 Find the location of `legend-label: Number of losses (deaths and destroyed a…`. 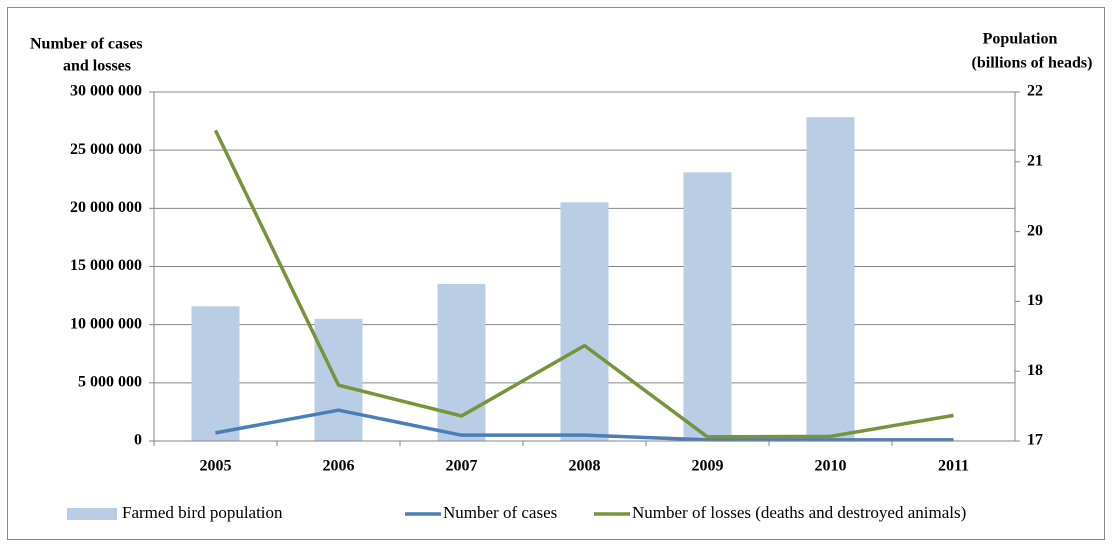

legend-label: Number of losses (deaths and destroyed a… is located at coordinates (799, 512).